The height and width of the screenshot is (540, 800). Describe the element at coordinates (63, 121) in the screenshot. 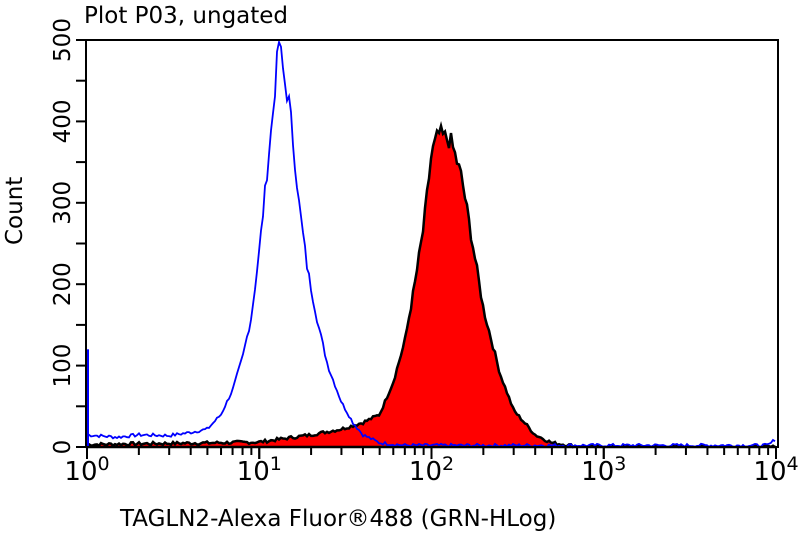

I see `y-tick-label: 400` at that location.